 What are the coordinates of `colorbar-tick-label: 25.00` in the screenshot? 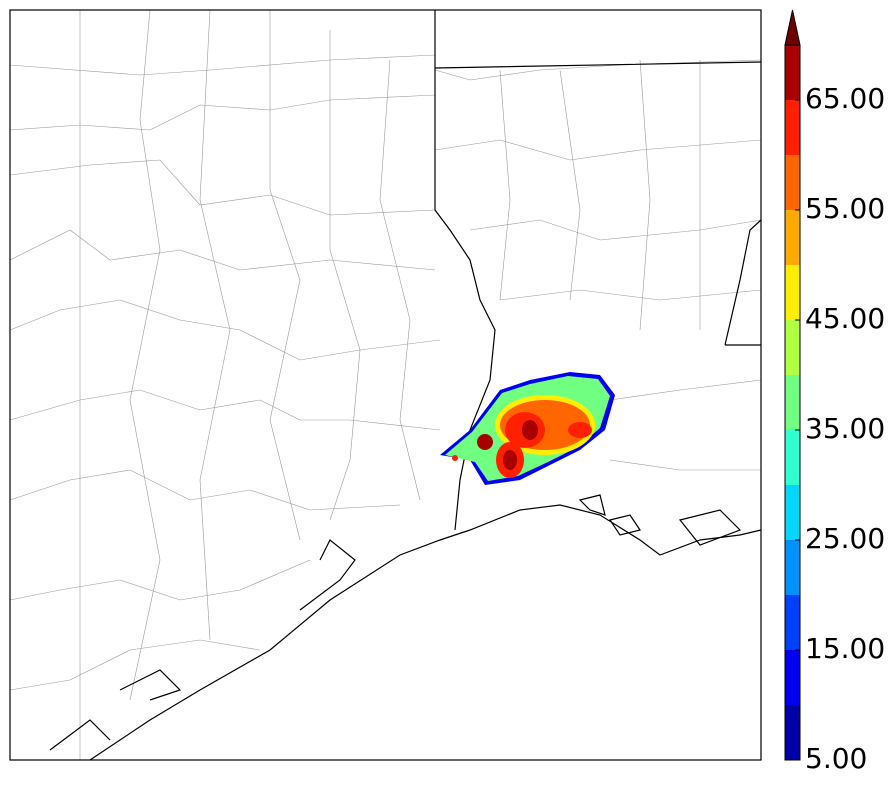 It's located at (845, 538).